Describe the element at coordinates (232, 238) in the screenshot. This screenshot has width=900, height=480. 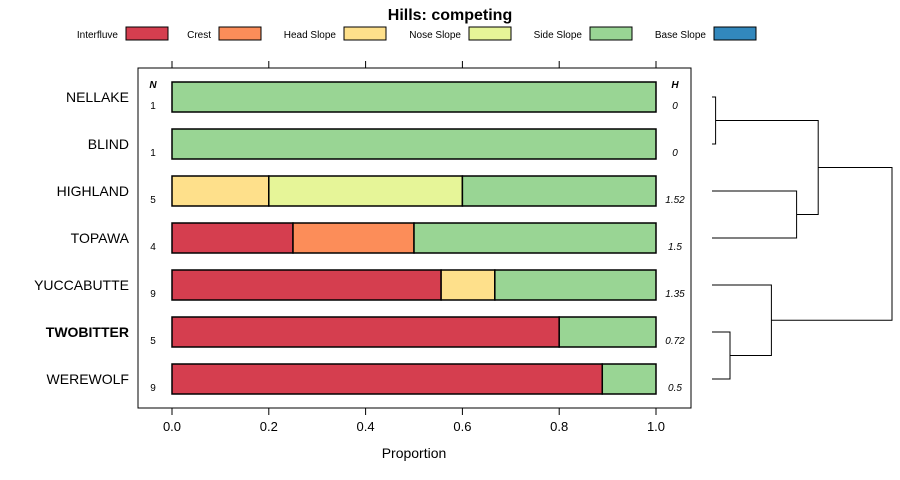
I see `bar-segment-topawa-interfluve` at that location.